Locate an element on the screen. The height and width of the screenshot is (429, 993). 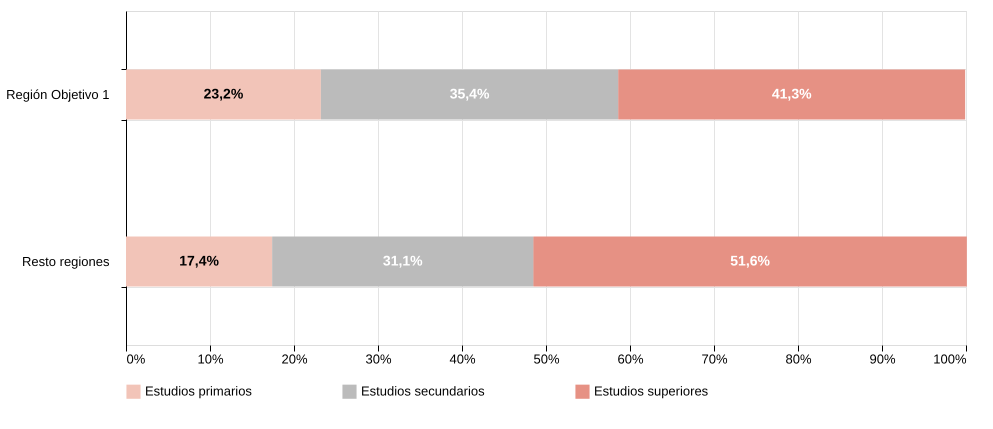
x-tick-label: 90% is located at coordinates (882, 359).